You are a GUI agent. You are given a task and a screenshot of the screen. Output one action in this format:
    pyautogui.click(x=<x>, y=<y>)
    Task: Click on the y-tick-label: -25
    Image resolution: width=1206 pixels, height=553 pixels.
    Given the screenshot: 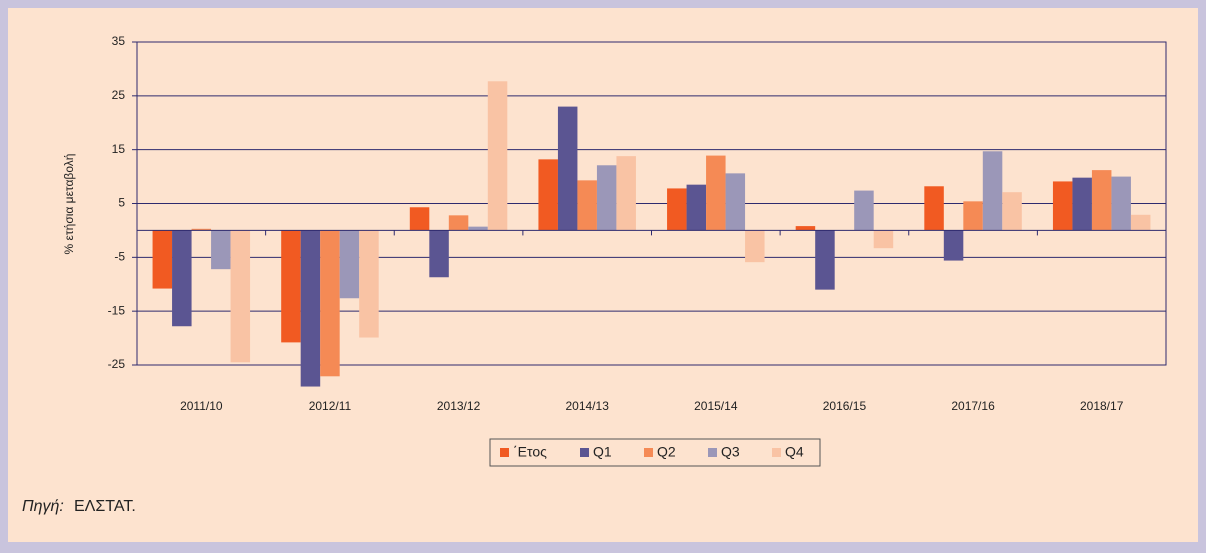 What is the action you would take?
    pyautogui.click(x=117, y=364)
    